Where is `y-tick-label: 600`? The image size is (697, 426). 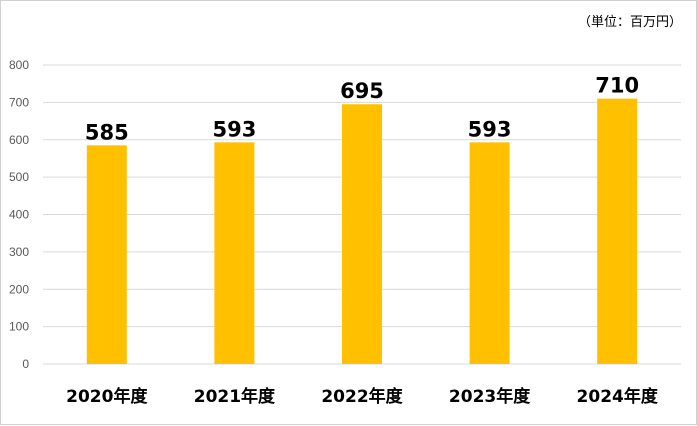
y-tick-label: 600 is located at coordinates (19, 140).